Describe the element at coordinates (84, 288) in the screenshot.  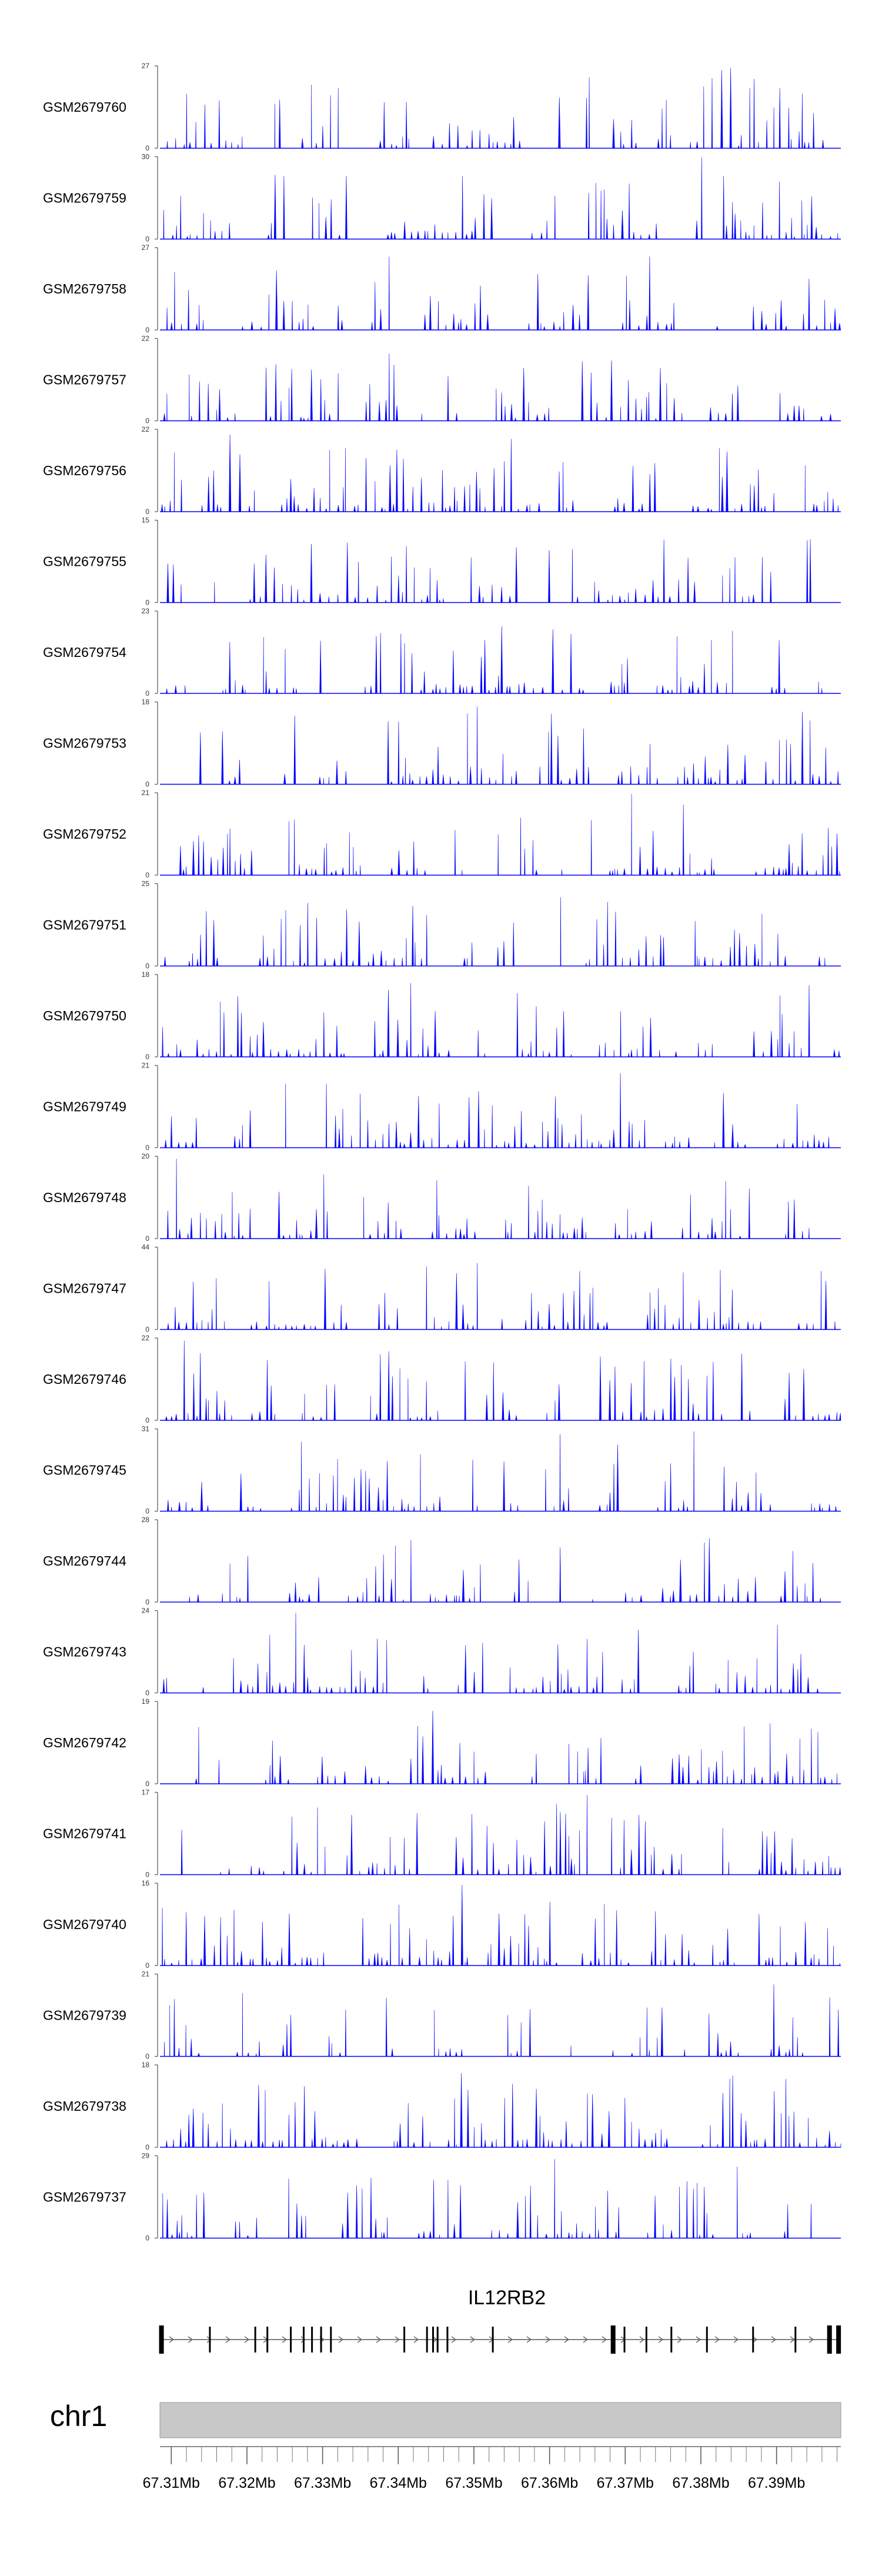
I see `track-label: GSM2679758` at that location.